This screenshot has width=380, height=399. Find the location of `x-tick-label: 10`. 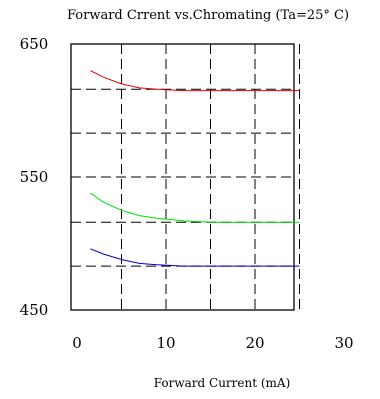

x-tick-label: 10 is located at coordinates (165, 343).